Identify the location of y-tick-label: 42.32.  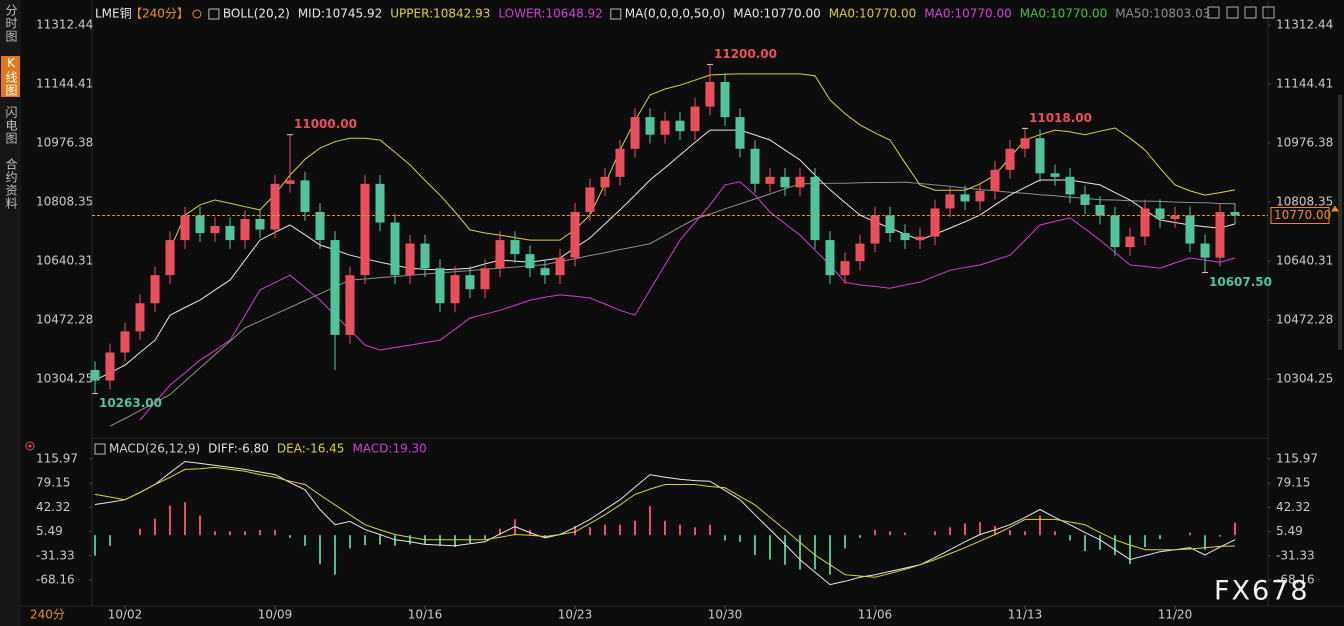
(1293, 507).